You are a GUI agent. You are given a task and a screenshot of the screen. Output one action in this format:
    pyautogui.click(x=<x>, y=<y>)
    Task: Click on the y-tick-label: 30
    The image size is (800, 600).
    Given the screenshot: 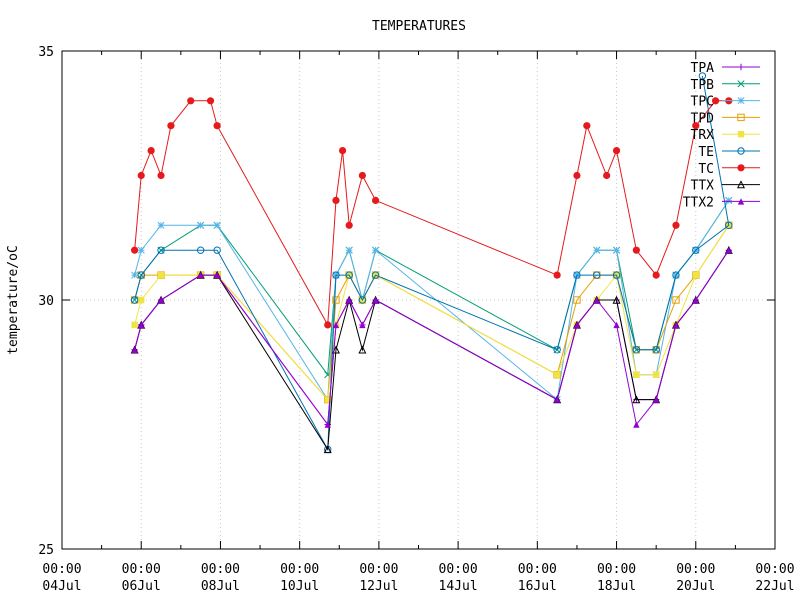 What is the action you would take?
    pyautogui.click(x=46, y=301)
    